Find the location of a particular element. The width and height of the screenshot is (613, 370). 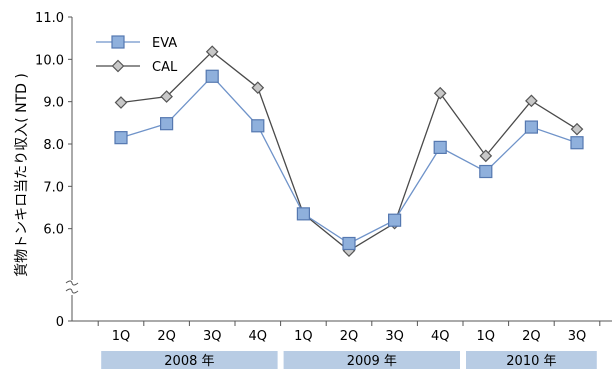

year-label: 2008 年 is located at coordinates (189, 361).